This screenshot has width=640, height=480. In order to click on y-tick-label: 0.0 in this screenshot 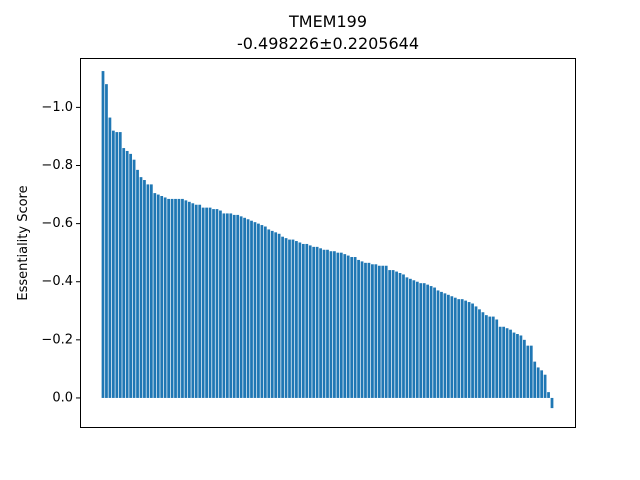, I will do `click(62, 397)`.